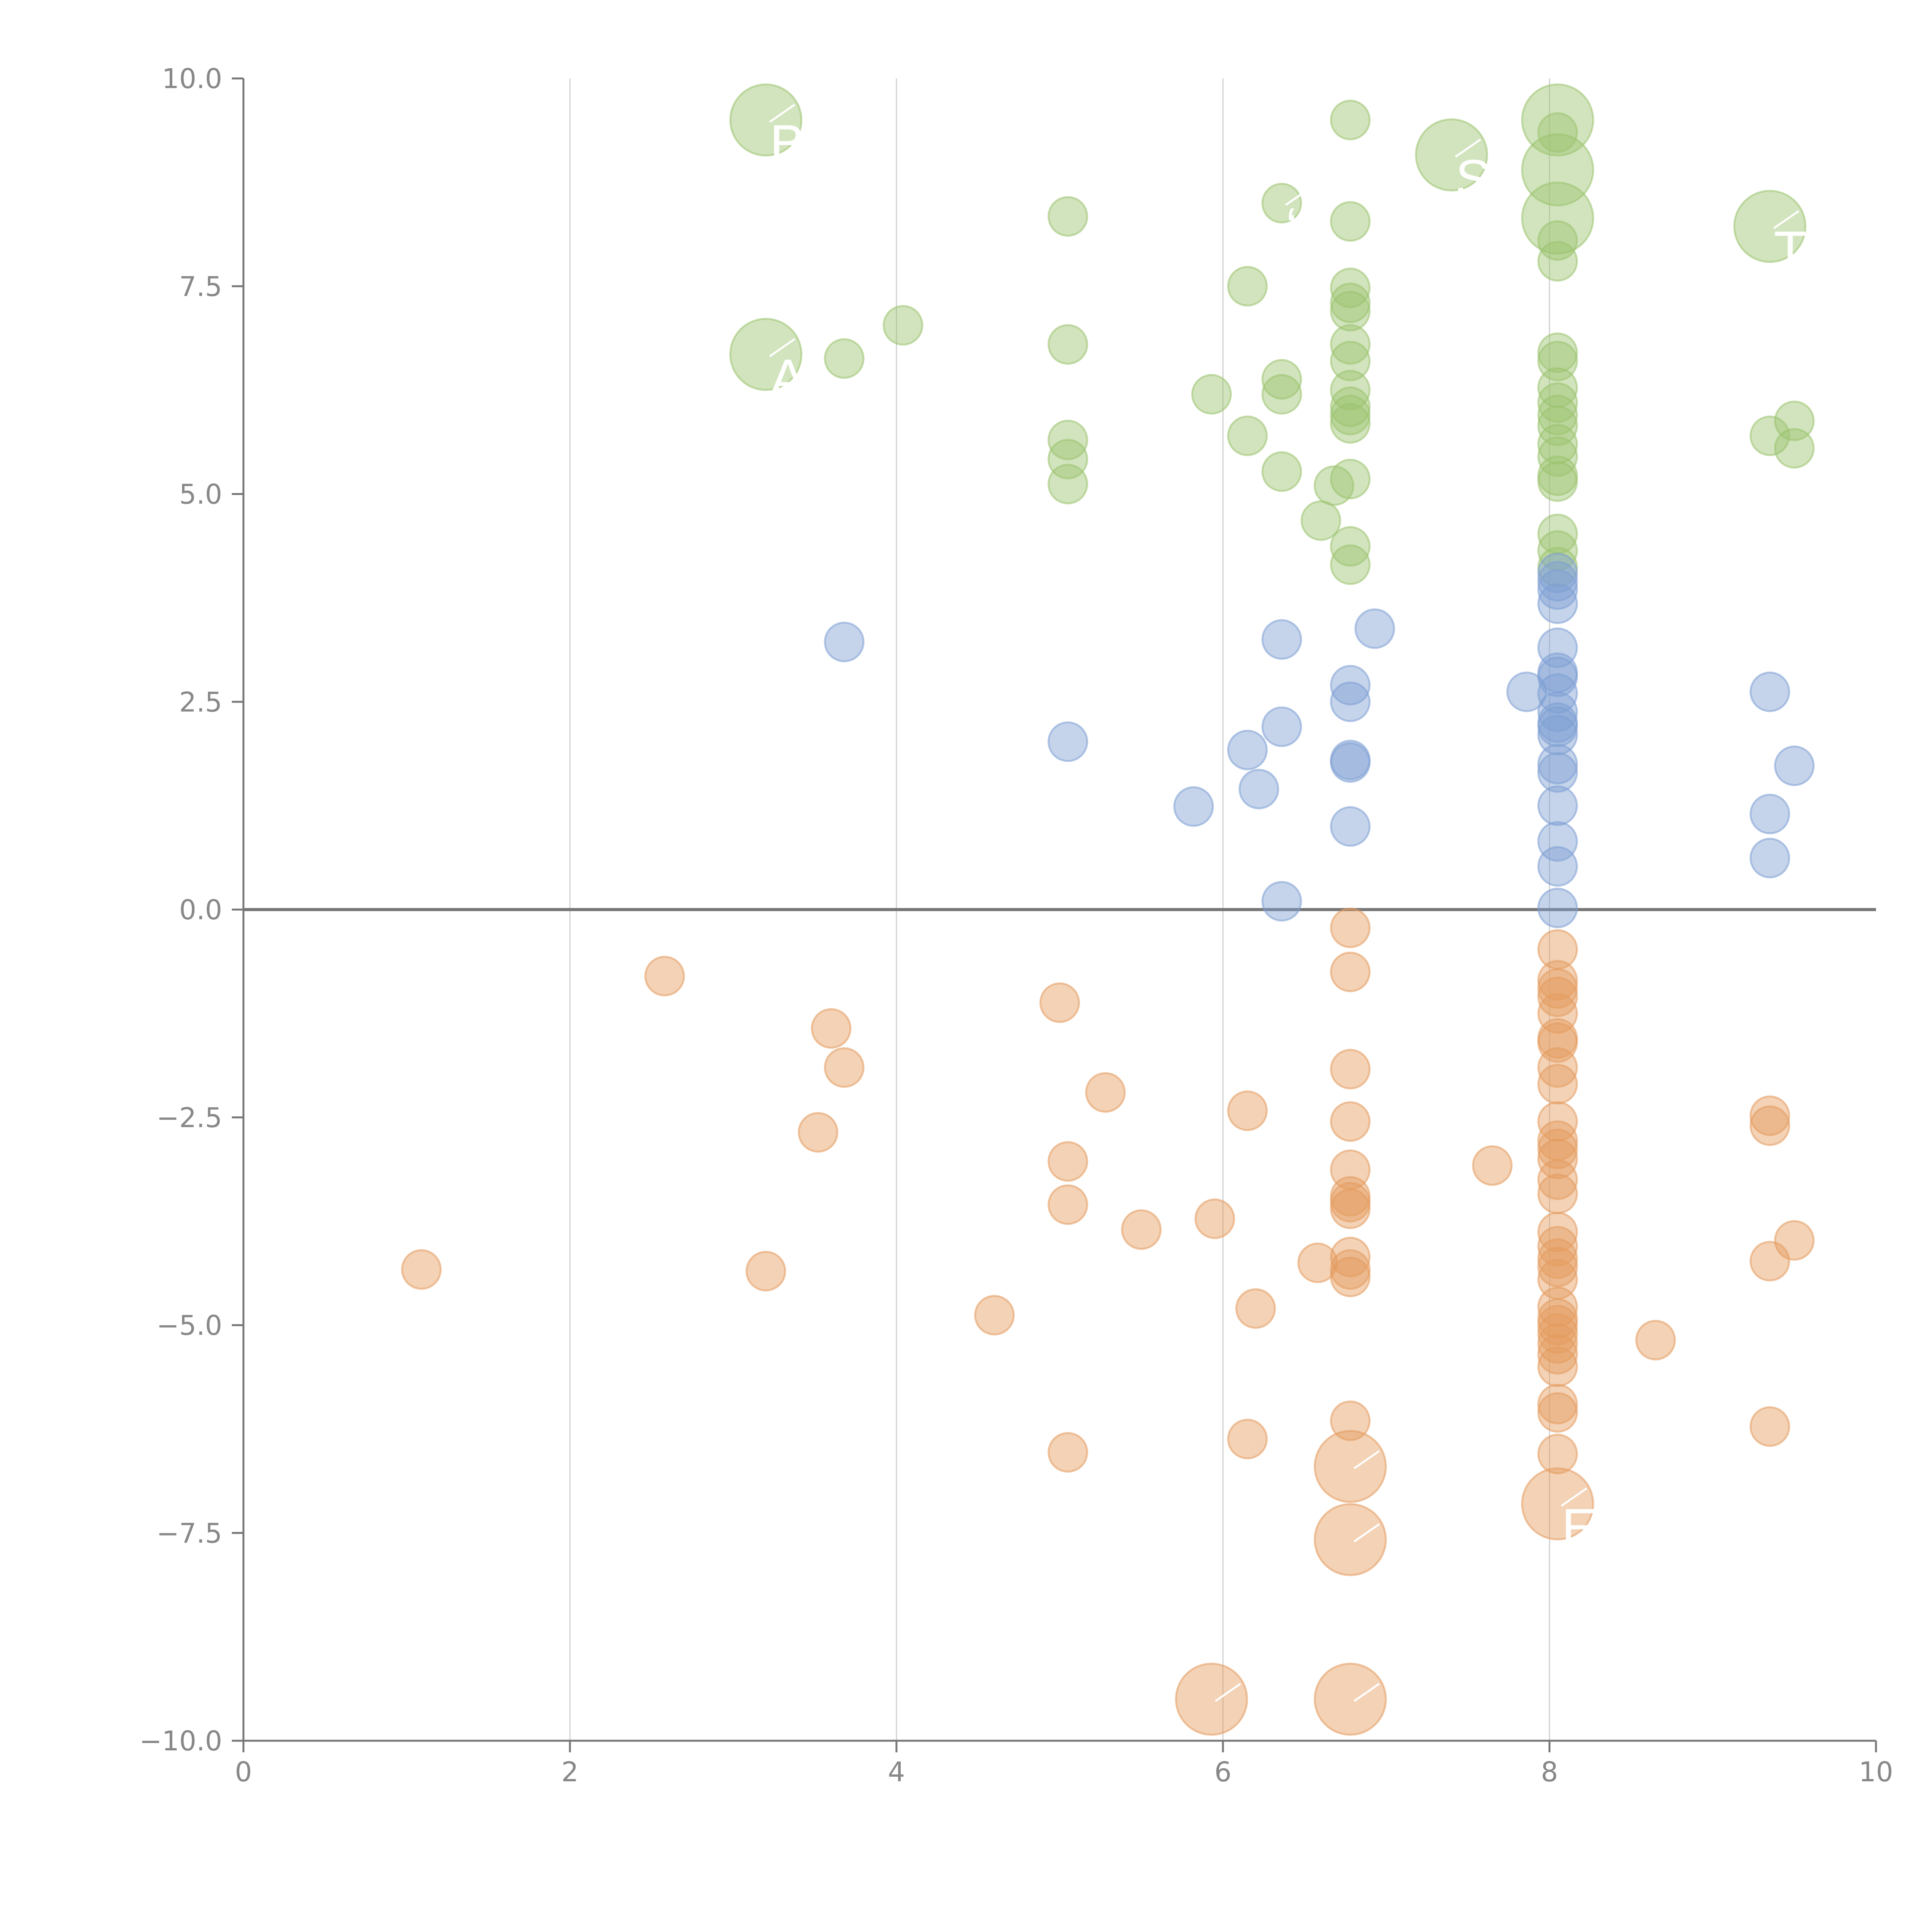 The height and width of the screenshot is (1932, 1932). I want to click on y-tick-label-5: −2.5, so click(189, 1118).